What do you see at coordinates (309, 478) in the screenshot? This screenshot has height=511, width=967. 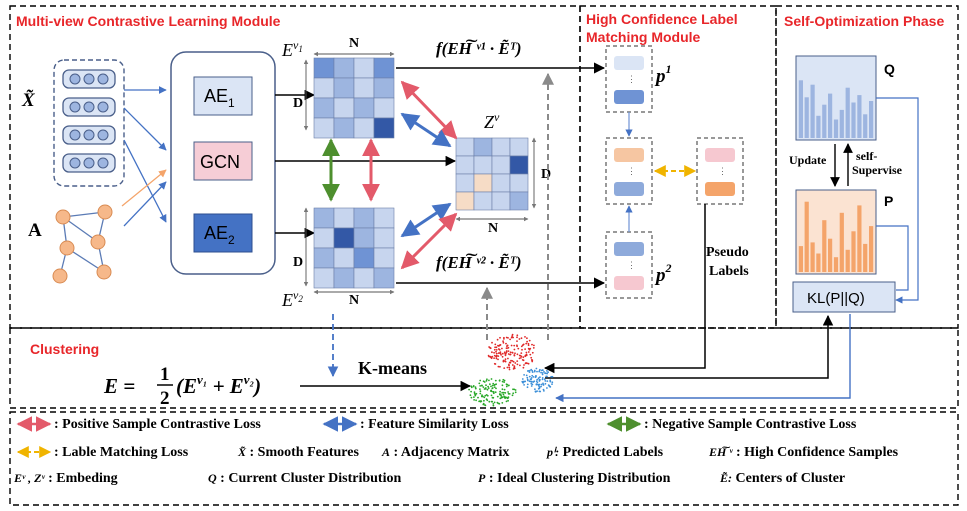 I see `legend-text: : Current Cluster Distribution` at bounding box center [309, 478].